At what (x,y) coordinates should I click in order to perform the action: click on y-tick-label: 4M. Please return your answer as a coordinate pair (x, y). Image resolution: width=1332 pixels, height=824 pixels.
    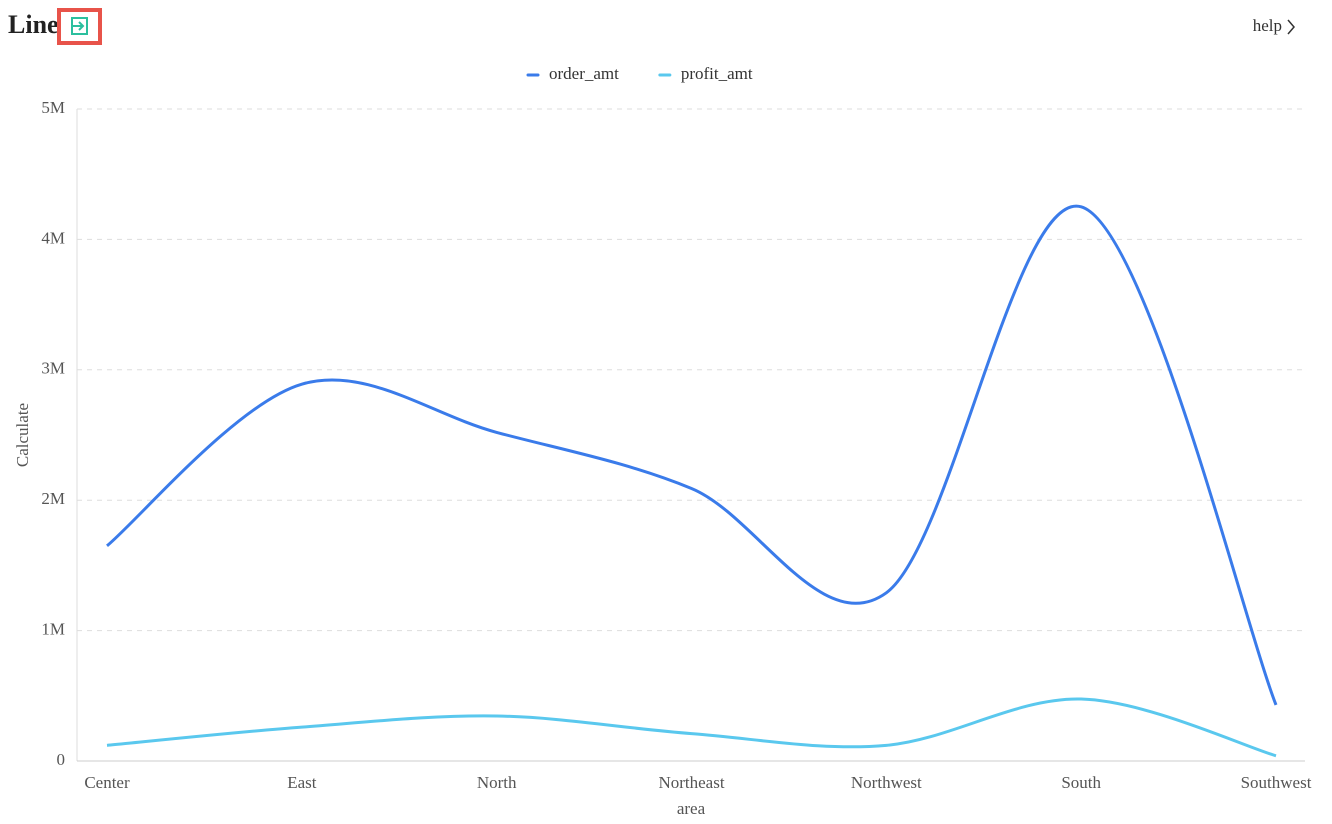
    Looking at the image, I should click on (53, 237).